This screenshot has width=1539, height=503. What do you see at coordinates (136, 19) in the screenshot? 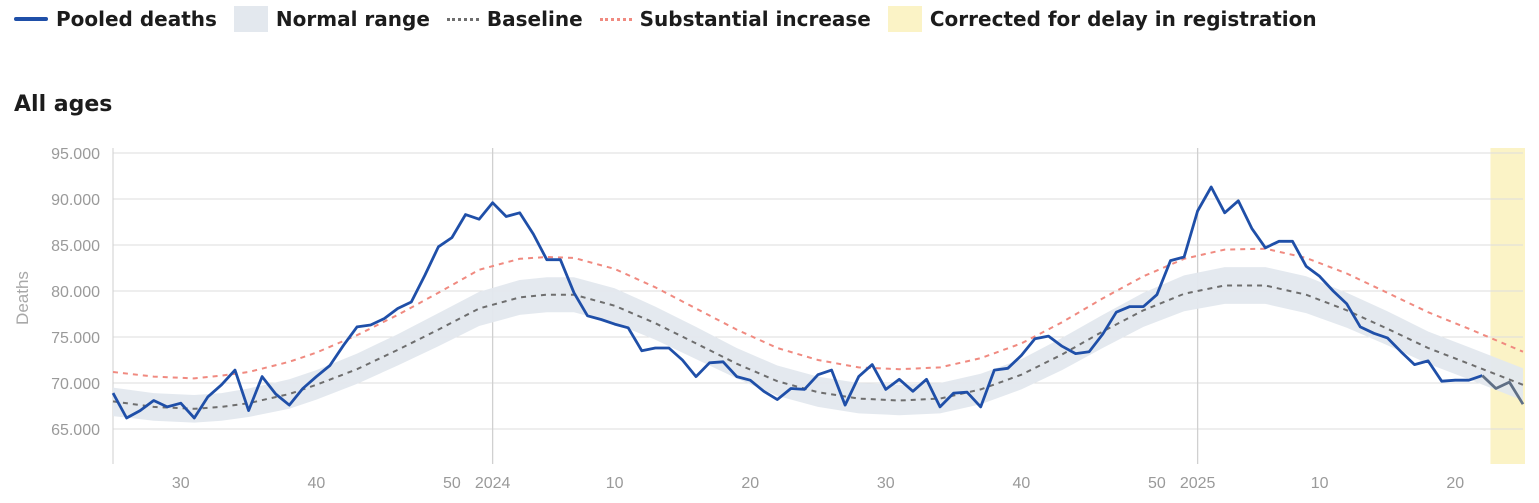
I see `legend-label: Pooled deaths` at bounding box center [136, 19].